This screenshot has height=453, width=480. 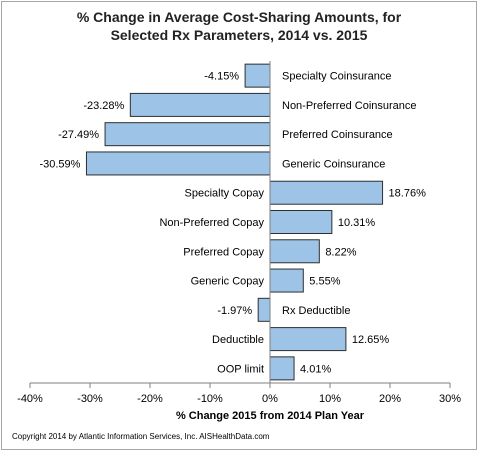 What do you see at coordinates (337, 135) in the screenshot?
I see `category-label: Preferred Coinsurance` at bounding box center [337, 135].